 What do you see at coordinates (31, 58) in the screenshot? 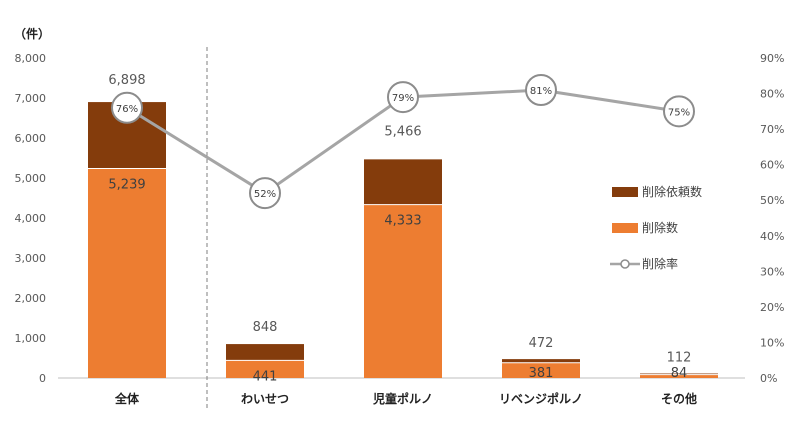
I see `left-tick-label: 8,000` at bounding box center [31, 58].